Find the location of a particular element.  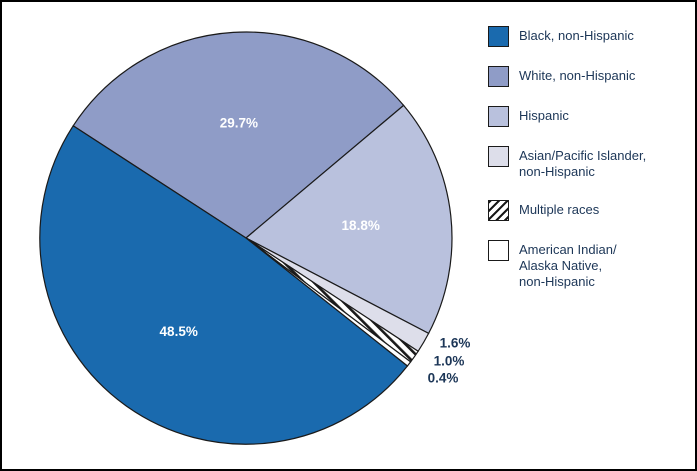

legend-item-black-non-hispanic: Black, non-Hispanic is located at coordinates (591, 36).